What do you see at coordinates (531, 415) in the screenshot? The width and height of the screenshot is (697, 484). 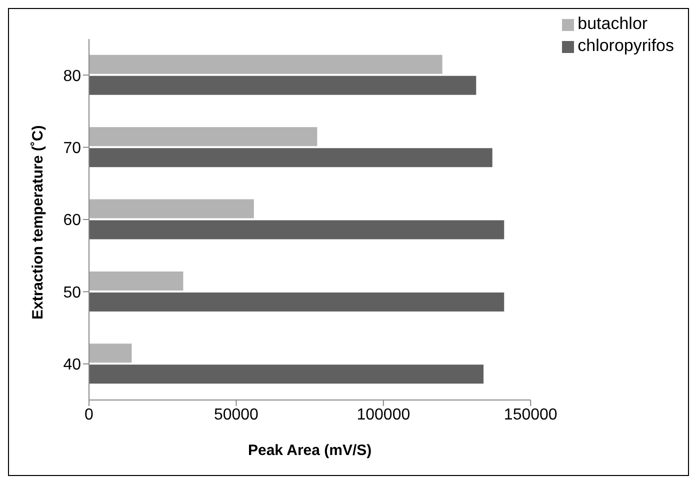 I see `x-tick-label: 150000` at bounding box center [531, 415].